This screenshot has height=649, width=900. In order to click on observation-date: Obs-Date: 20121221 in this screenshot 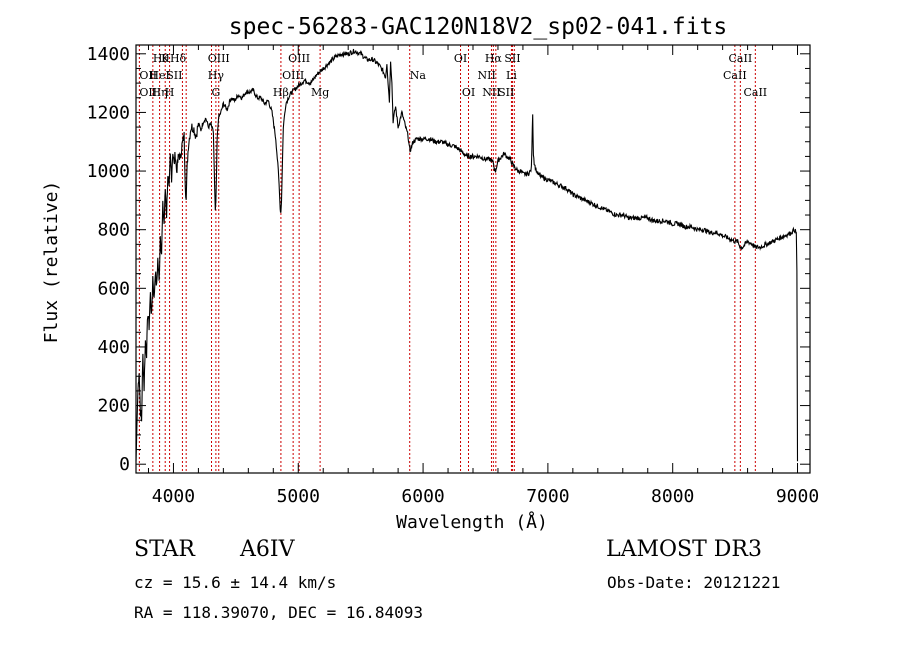, I will do `click(694, 582)`.